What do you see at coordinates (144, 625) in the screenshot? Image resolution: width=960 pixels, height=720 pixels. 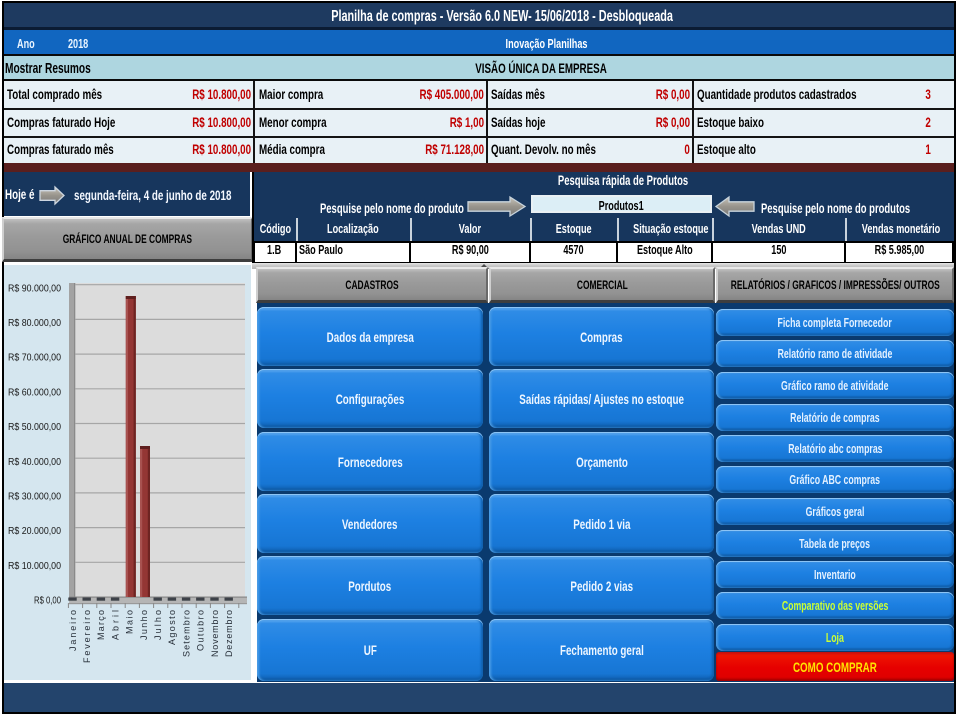 I see `svg-text: Junho` at bounding box center [144, 625].